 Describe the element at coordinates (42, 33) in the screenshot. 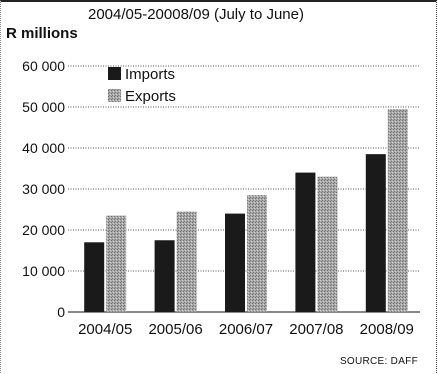

I see `y-axis-label: R millions` at that location.